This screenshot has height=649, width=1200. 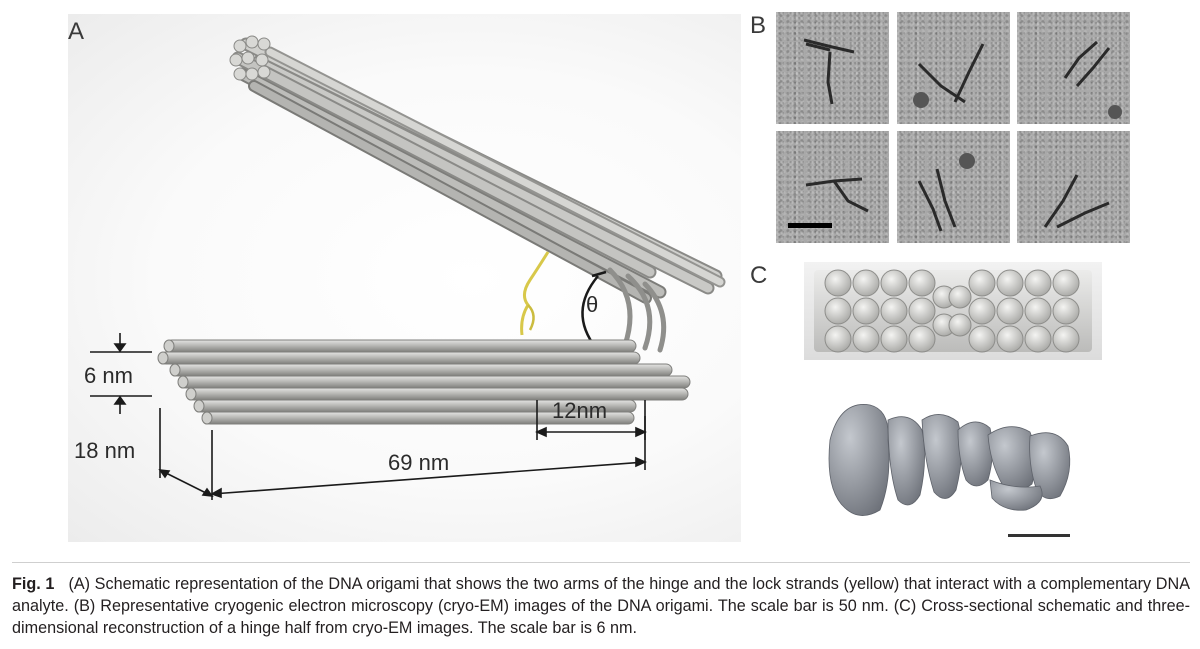 What do you see at coordinates (424, 382) in the screenshot?
I see `bottom-arm` at bounding box center [424, 382].